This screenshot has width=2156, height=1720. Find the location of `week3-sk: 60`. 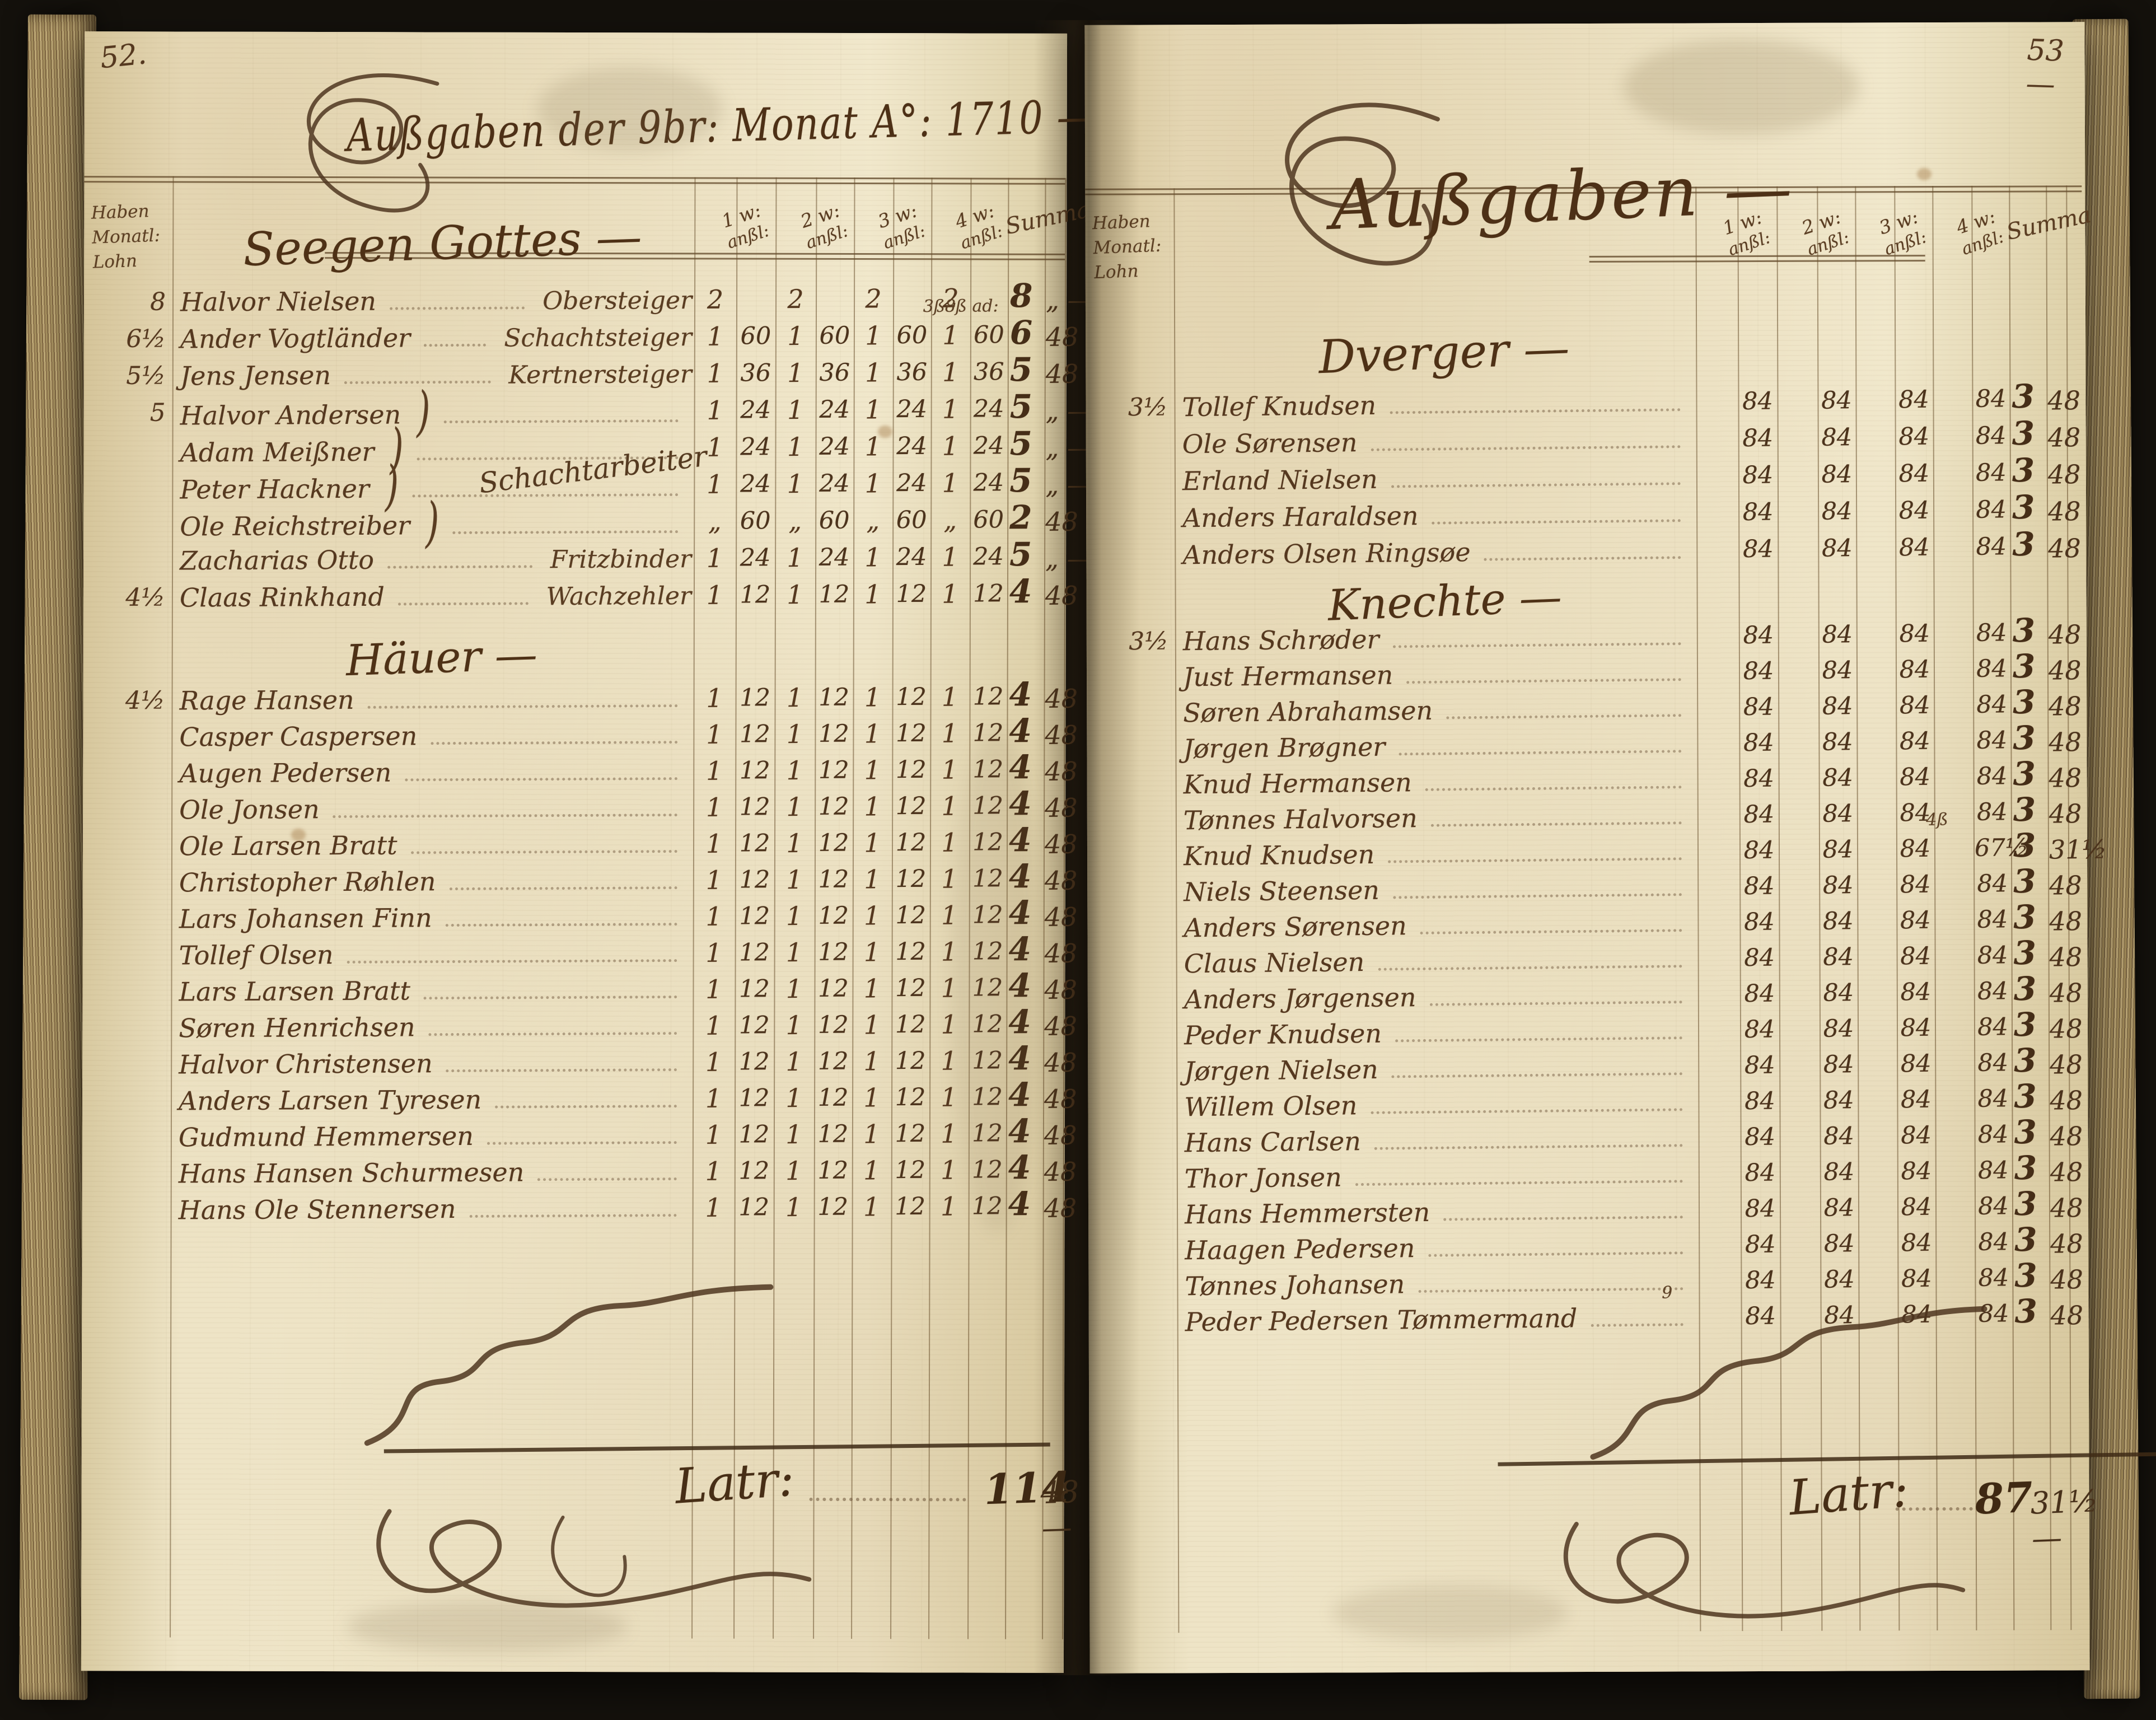

week3-sk: 60 is located at coordinates (911, 520).